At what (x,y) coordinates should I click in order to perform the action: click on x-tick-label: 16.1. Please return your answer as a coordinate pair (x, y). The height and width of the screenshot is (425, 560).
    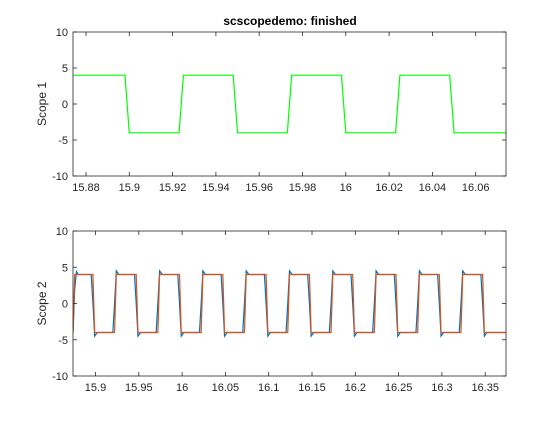
    Looking at the image, I should click on (268, 388).